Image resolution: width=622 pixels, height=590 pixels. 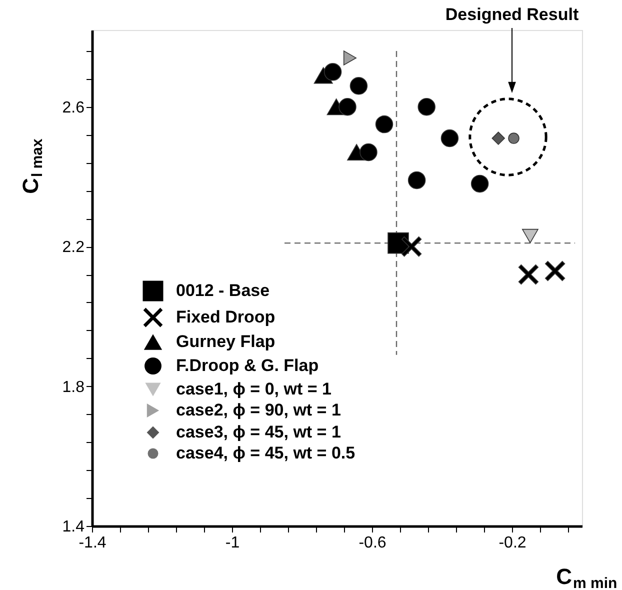 I want to click on legend-label: case4, ϕ = 45, wt = 0.5, so click(x=266, y=453).